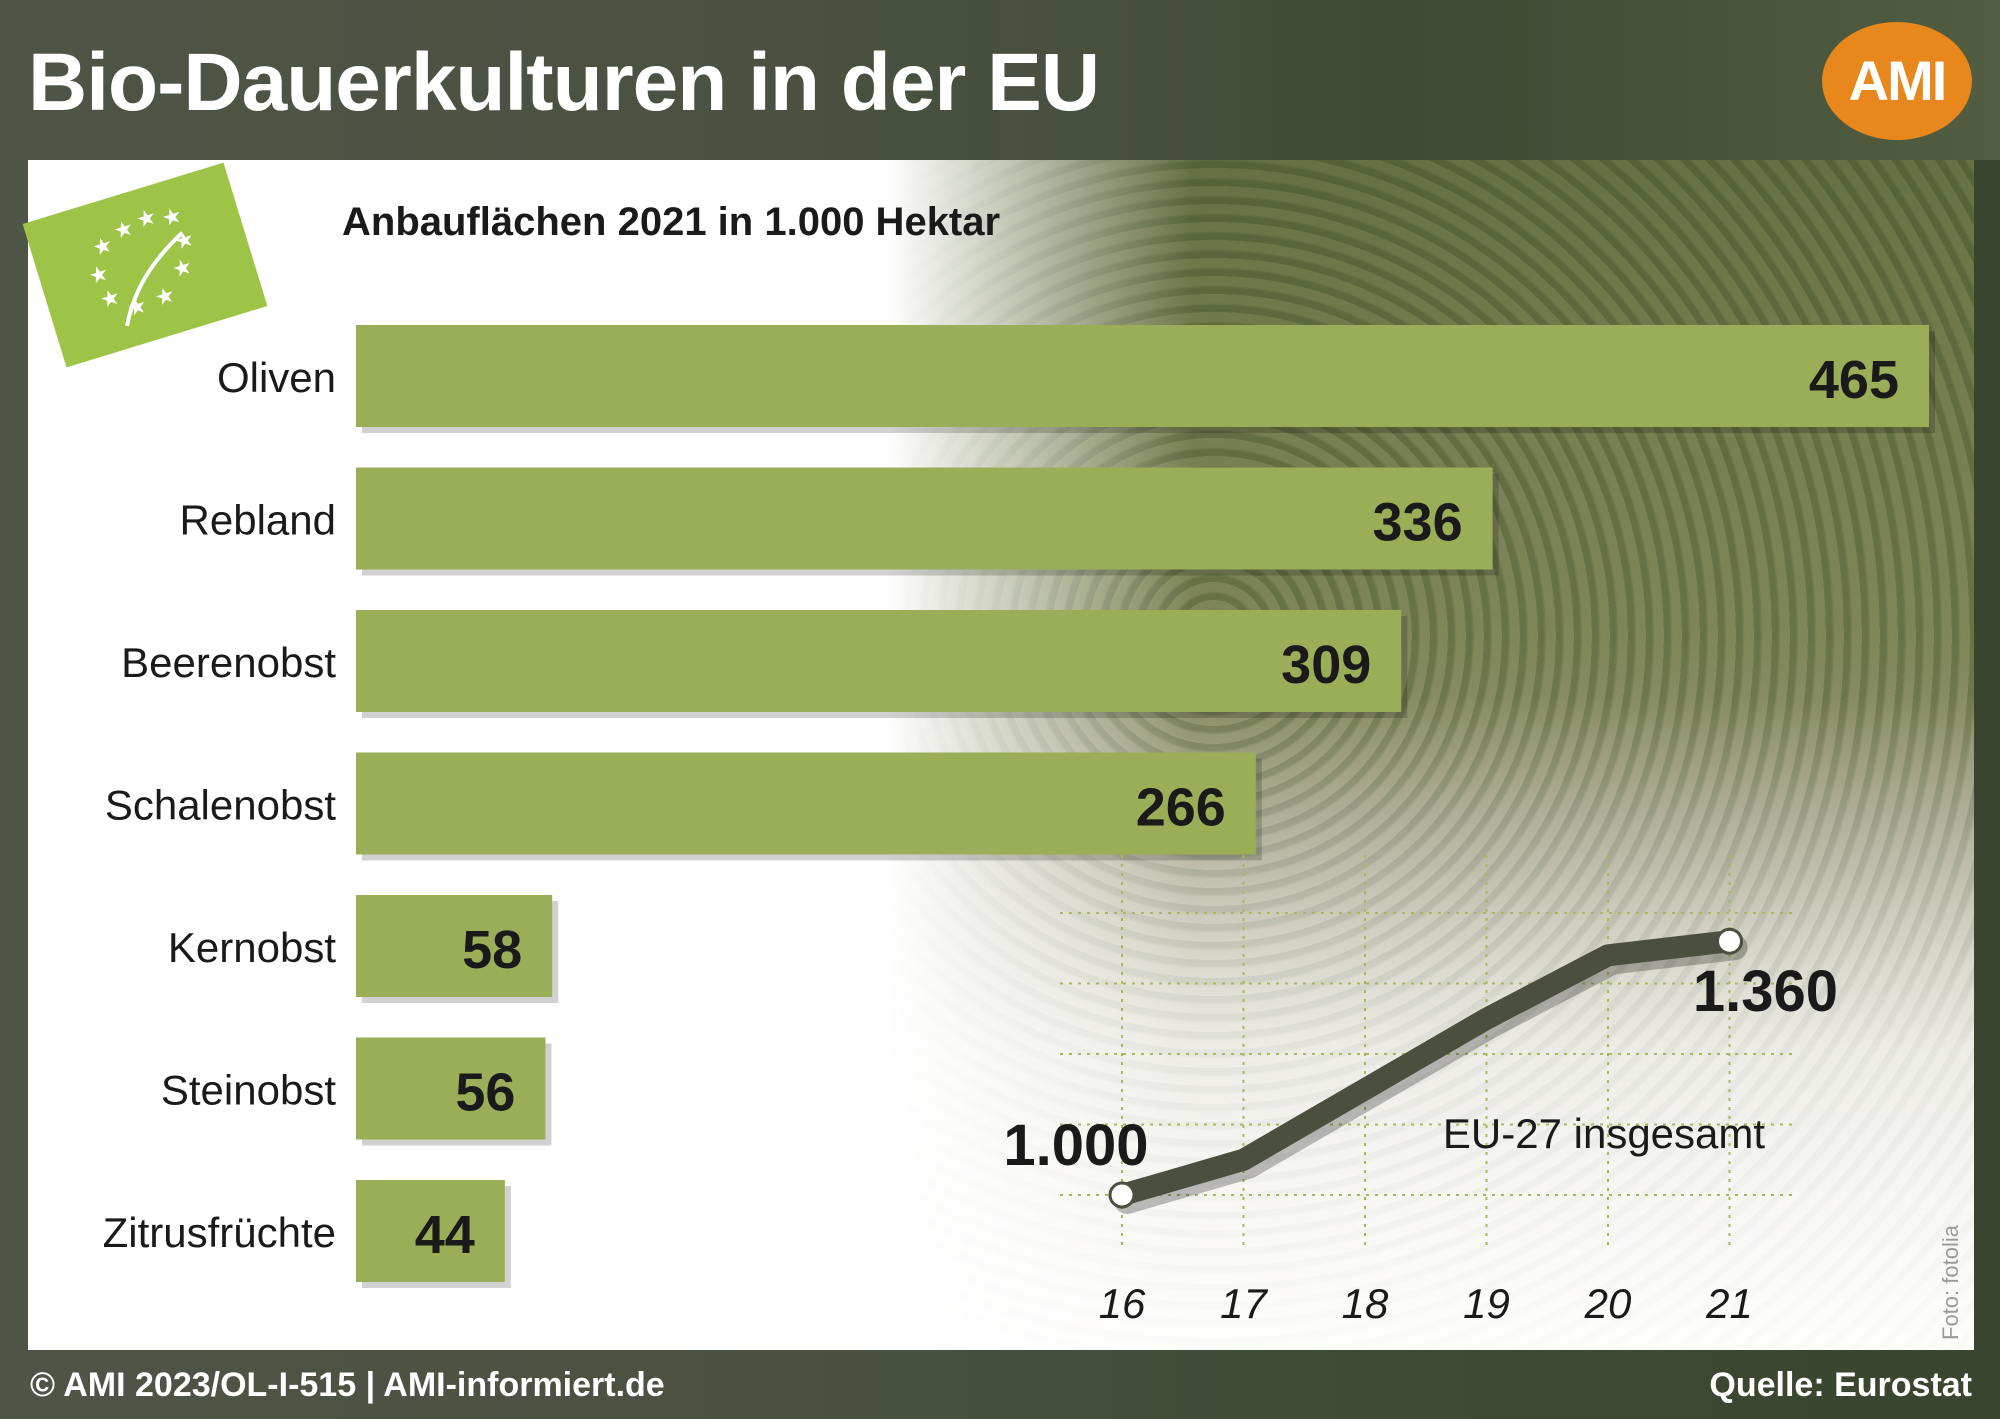 The width and height of the screenshot is (2000, 1419). What do you see at coordinates (1244, 1303) in the screenshot?
I see `x-tick-label: 17` at bounding box center [1244, 1303].